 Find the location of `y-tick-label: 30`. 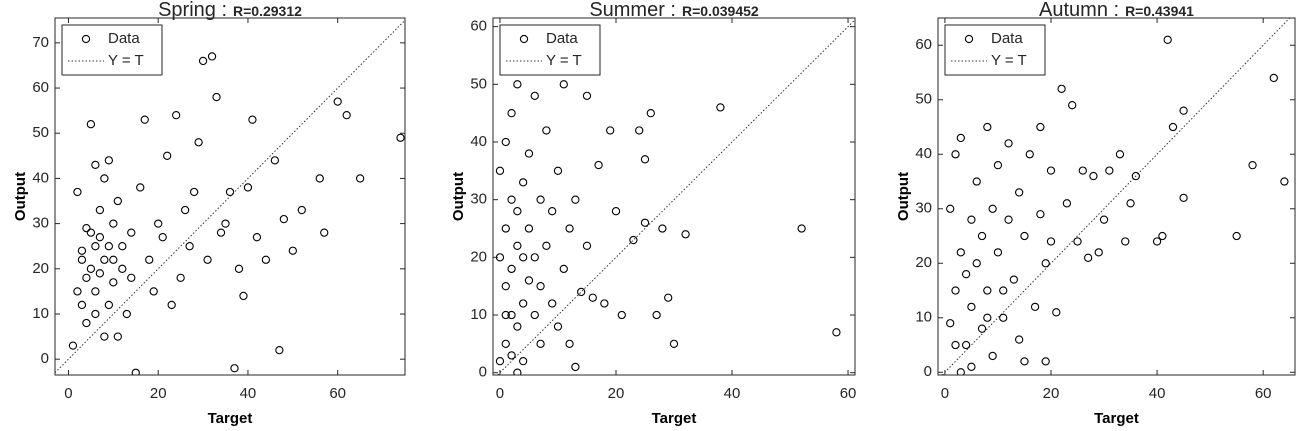

y-tick-label: 30 is located at coordinates (40, 223).